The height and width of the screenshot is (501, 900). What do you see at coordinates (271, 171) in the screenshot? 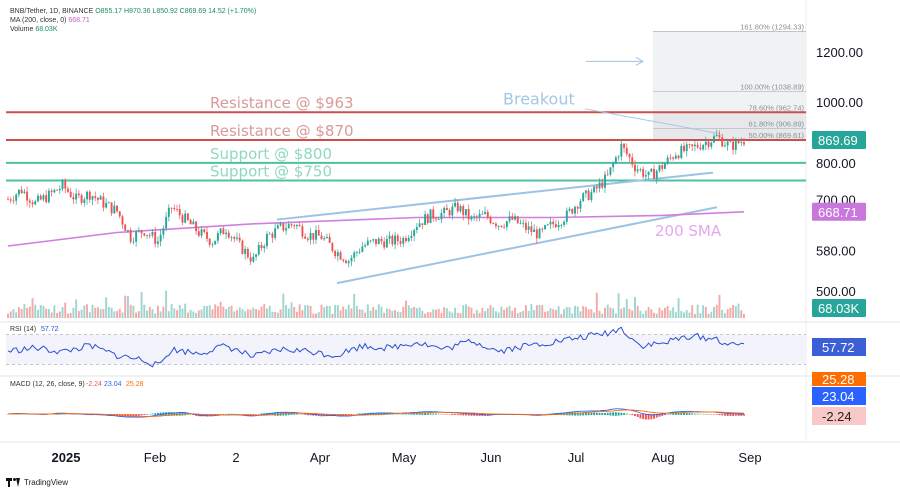
I see `support-label: Support @ $750` at bounding box center [271, 171].